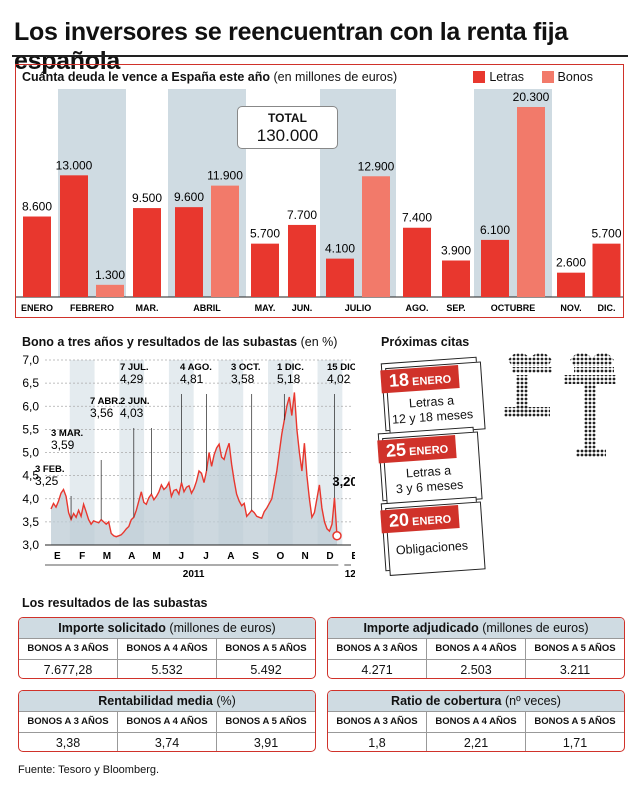  Describe the element at coordinates (607, 308) in the screenshot. I see `month-label: DIC.` at that location.